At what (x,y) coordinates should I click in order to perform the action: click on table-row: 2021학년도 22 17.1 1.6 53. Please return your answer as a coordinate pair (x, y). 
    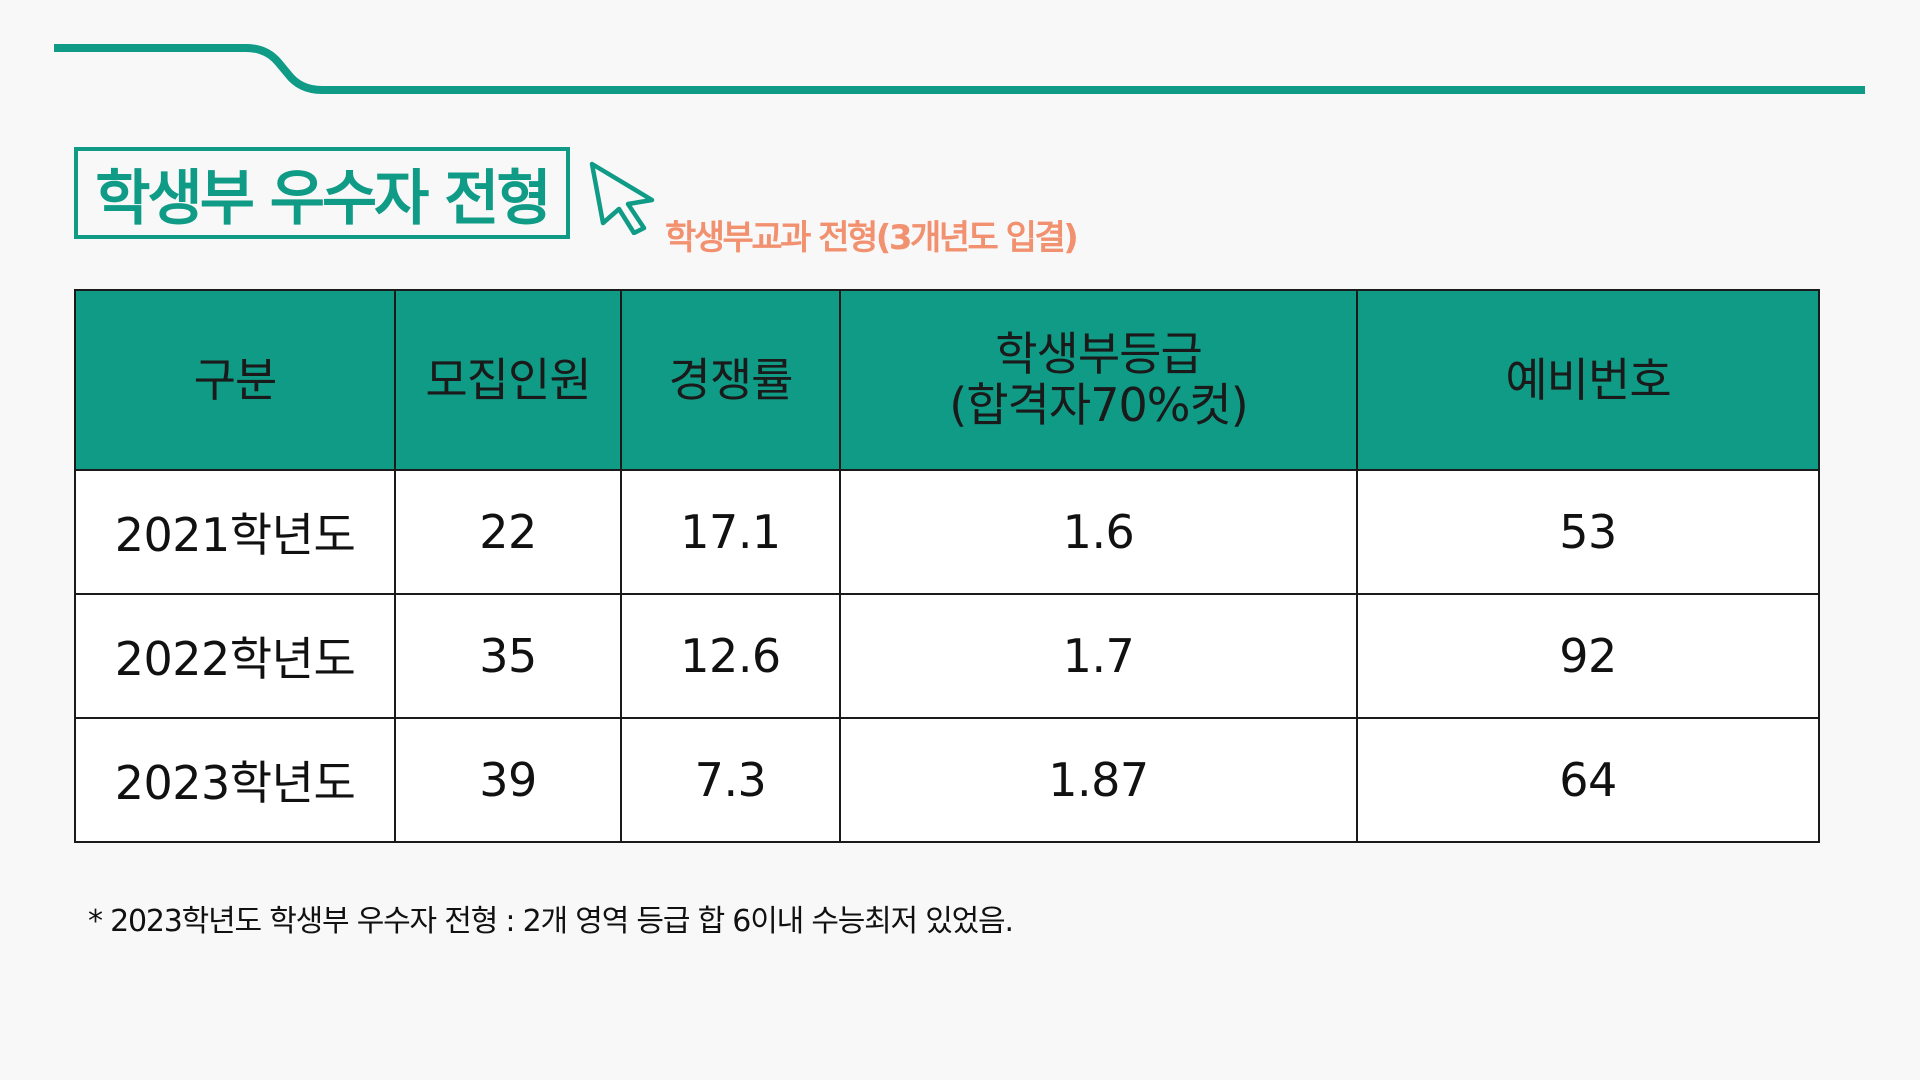
    Looking at the image, I should click on (947, 532).